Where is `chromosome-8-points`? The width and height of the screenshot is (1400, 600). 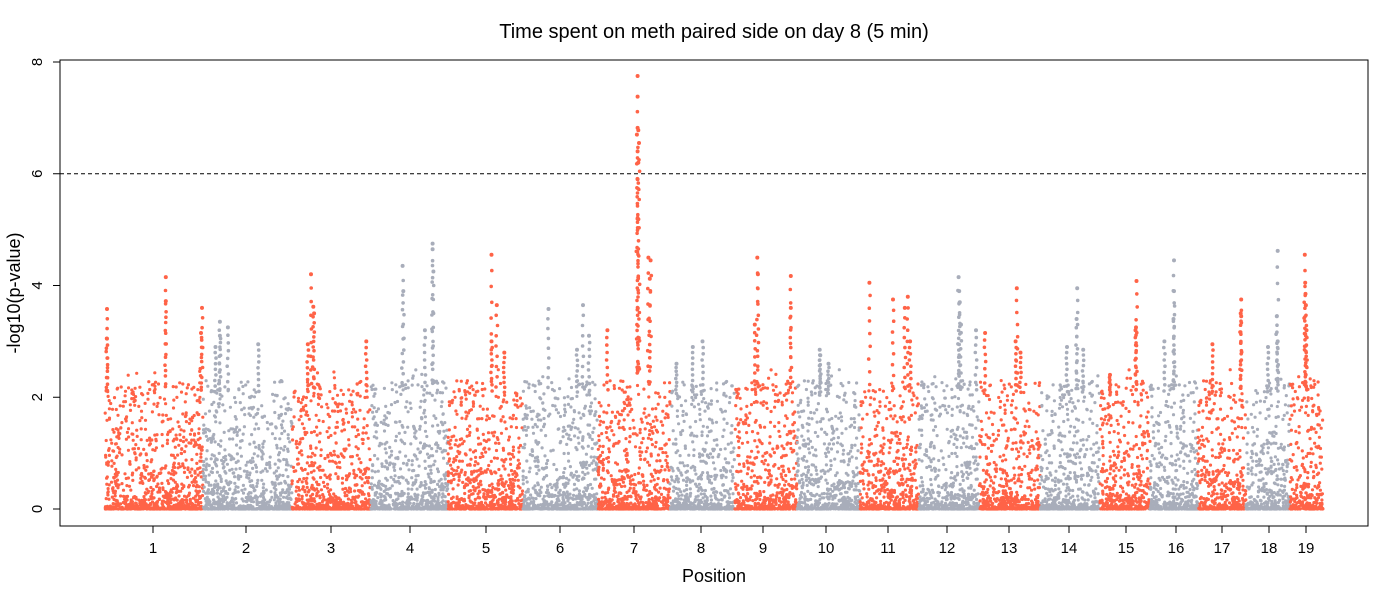 chromosome-8-points is located at coordinates (702, 425).